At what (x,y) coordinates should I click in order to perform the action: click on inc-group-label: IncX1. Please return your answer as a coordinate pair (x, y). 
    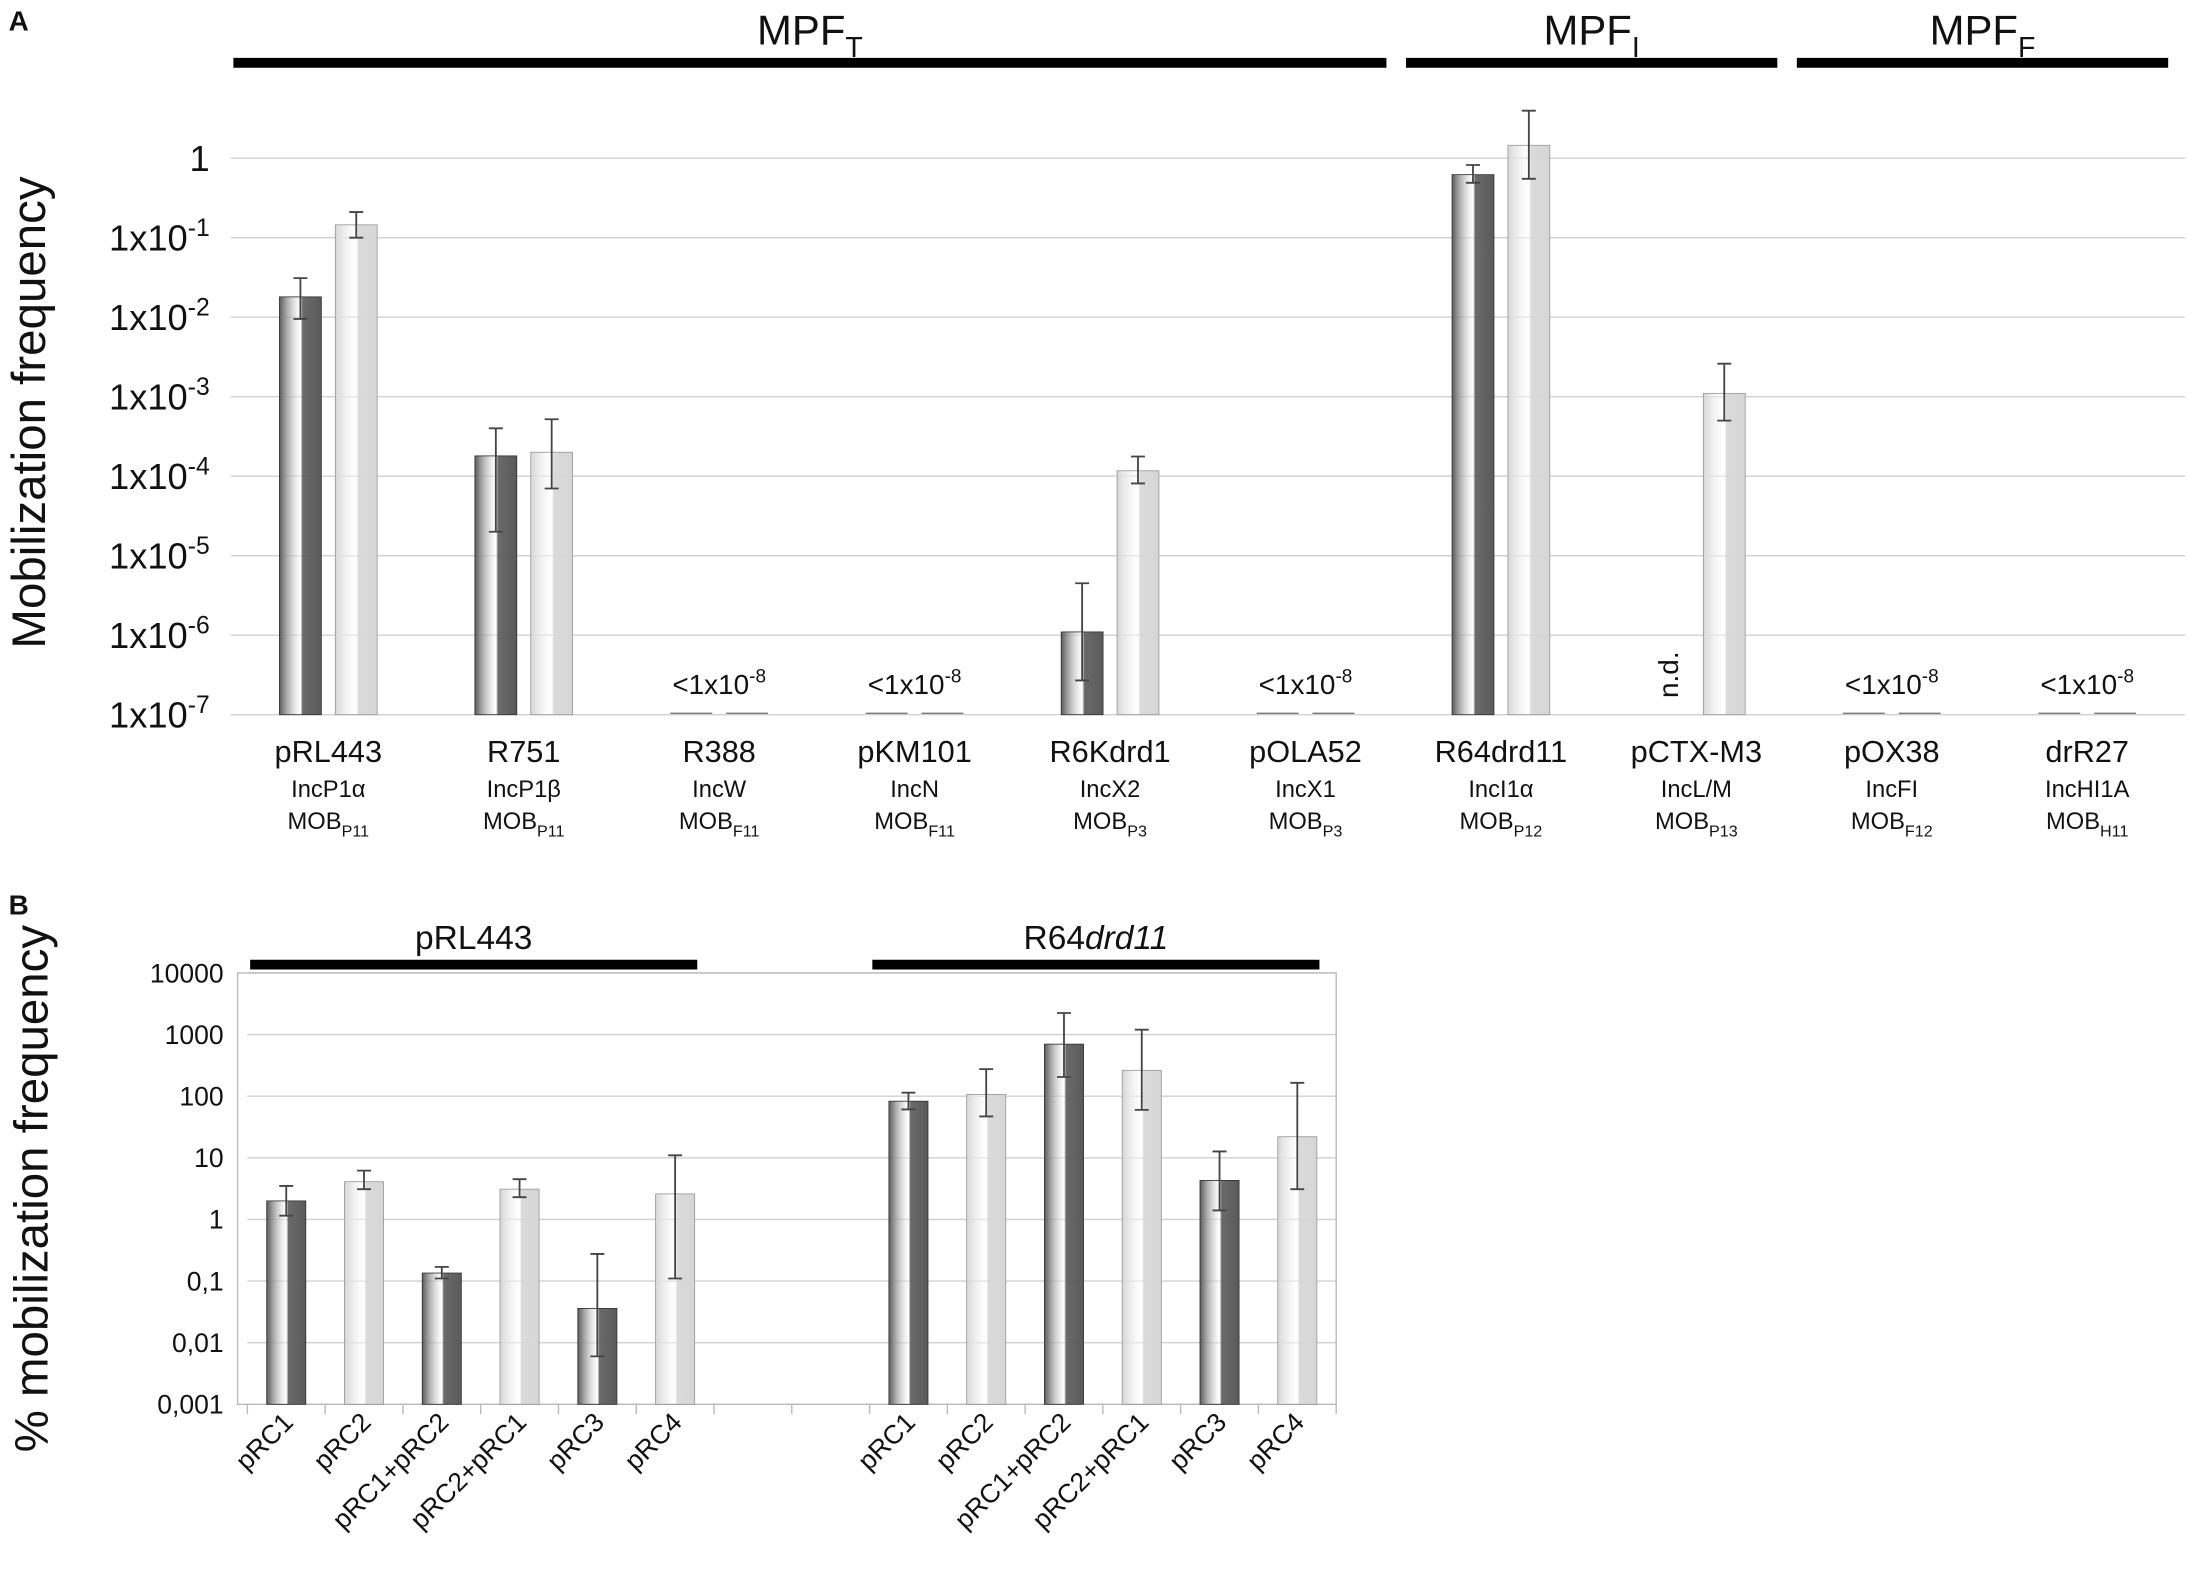
    Looking at the image, I should click on (1305, 790).